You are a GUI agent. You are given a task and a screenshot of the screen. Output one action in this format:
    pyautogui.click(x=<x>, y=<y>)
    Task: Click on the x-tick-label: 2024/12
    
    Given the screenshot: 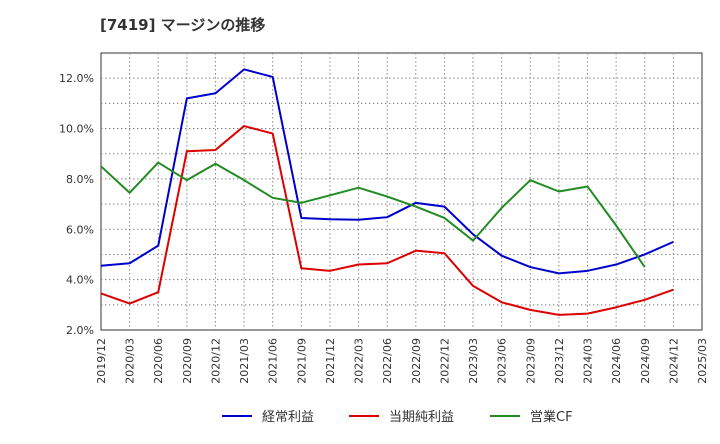 What is the action you would take?
    pyautogui.click(x=673, y=361)
    